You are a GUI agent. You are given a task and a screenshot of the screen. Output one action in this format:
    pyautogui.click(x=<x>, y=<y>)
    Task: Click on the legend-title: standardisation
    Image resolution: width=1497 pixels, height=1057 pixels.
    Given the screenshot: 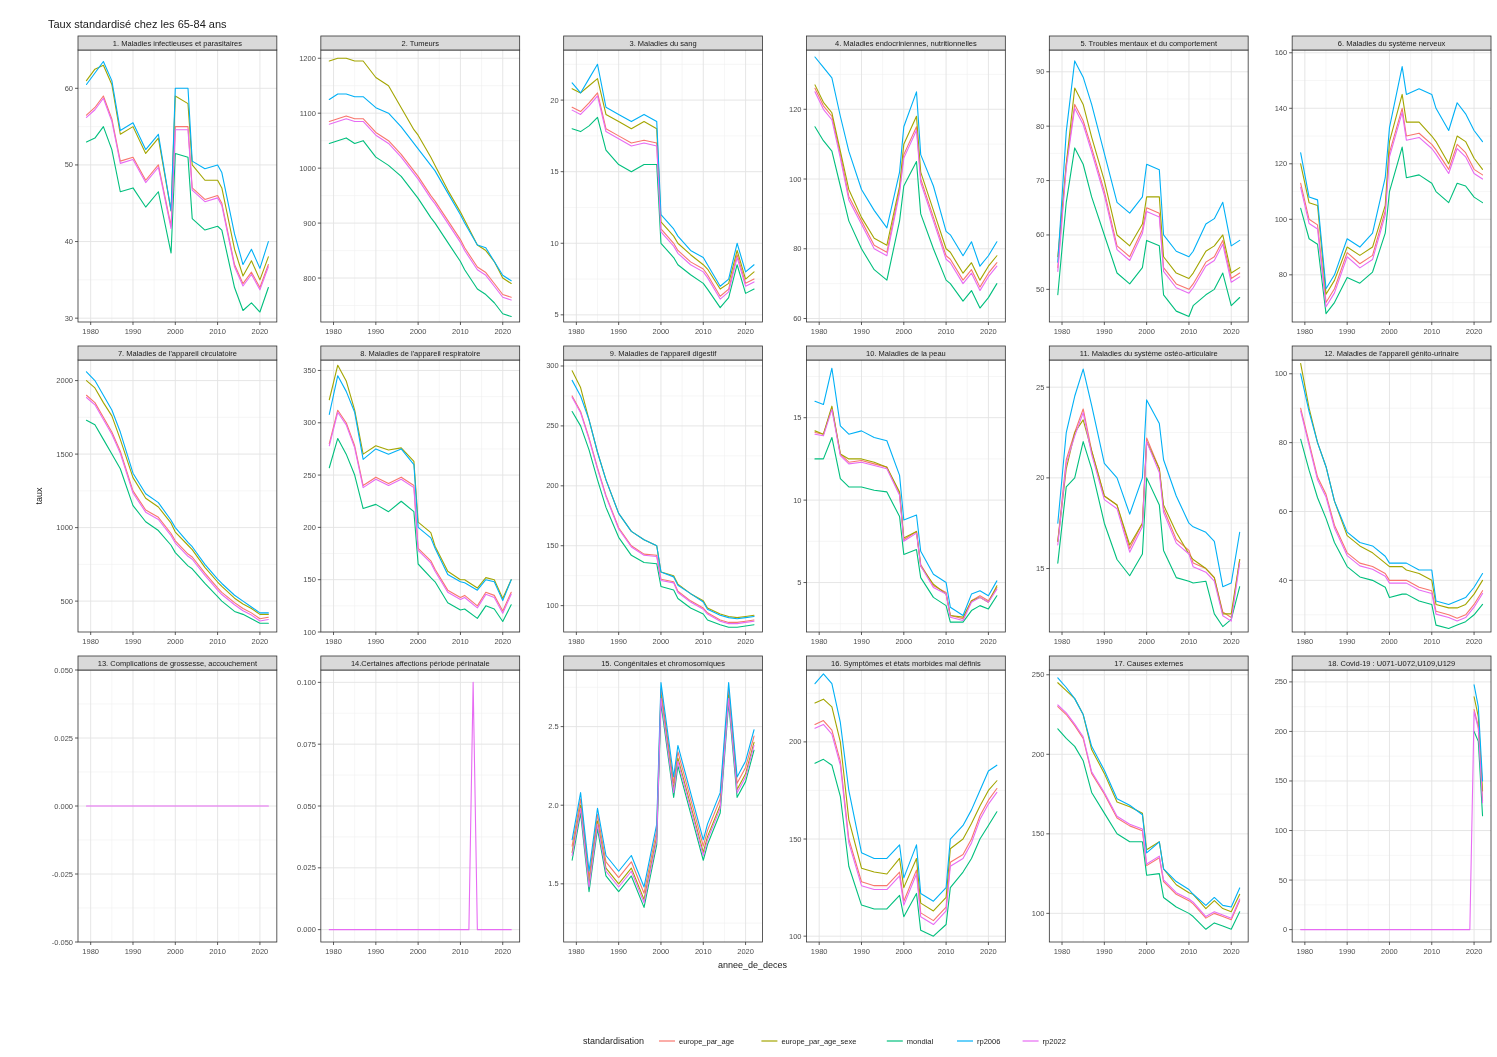 What is the action you would take?
    pyautogui.click(x=614, y=1041)
    